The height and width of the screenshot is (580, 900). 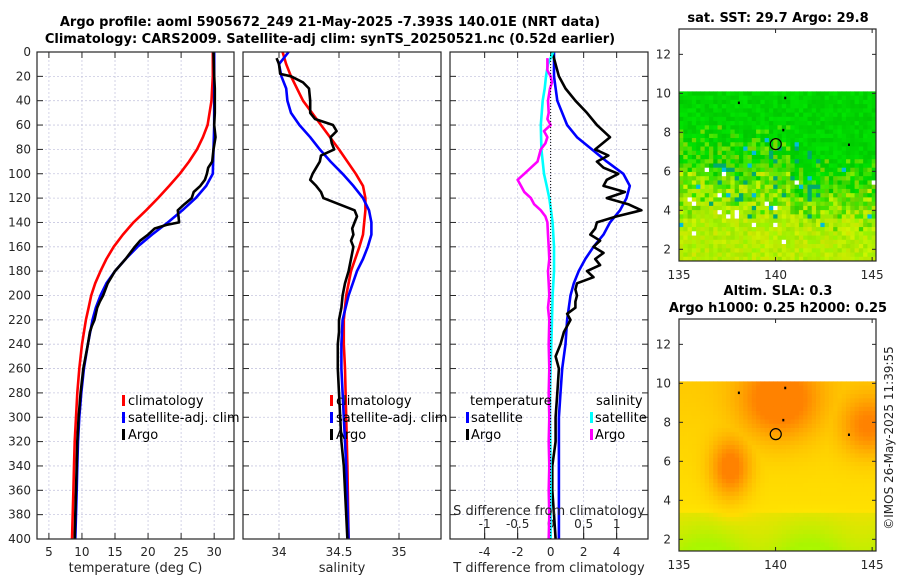 What do you see at coordinates (667, 422) in the screenshot?
I see `map-ytick-label: 8` at bounding box center [667, 422].